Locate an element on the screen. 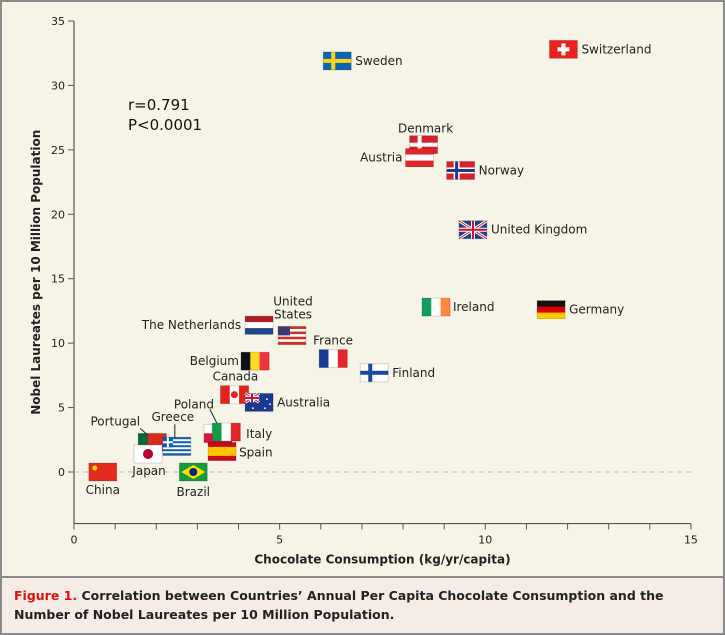 This screenshot has width=725, height=635. y-tick-label: 20 is located at coordinates (58, 214).